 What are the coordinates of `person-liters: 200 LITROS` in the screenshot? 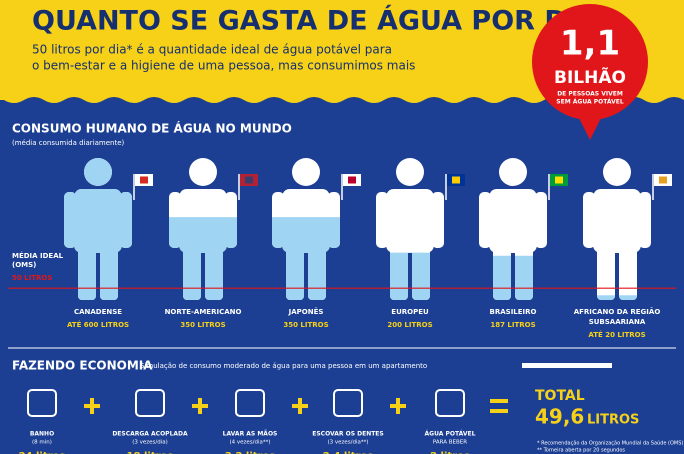 It's located at (409, 325).